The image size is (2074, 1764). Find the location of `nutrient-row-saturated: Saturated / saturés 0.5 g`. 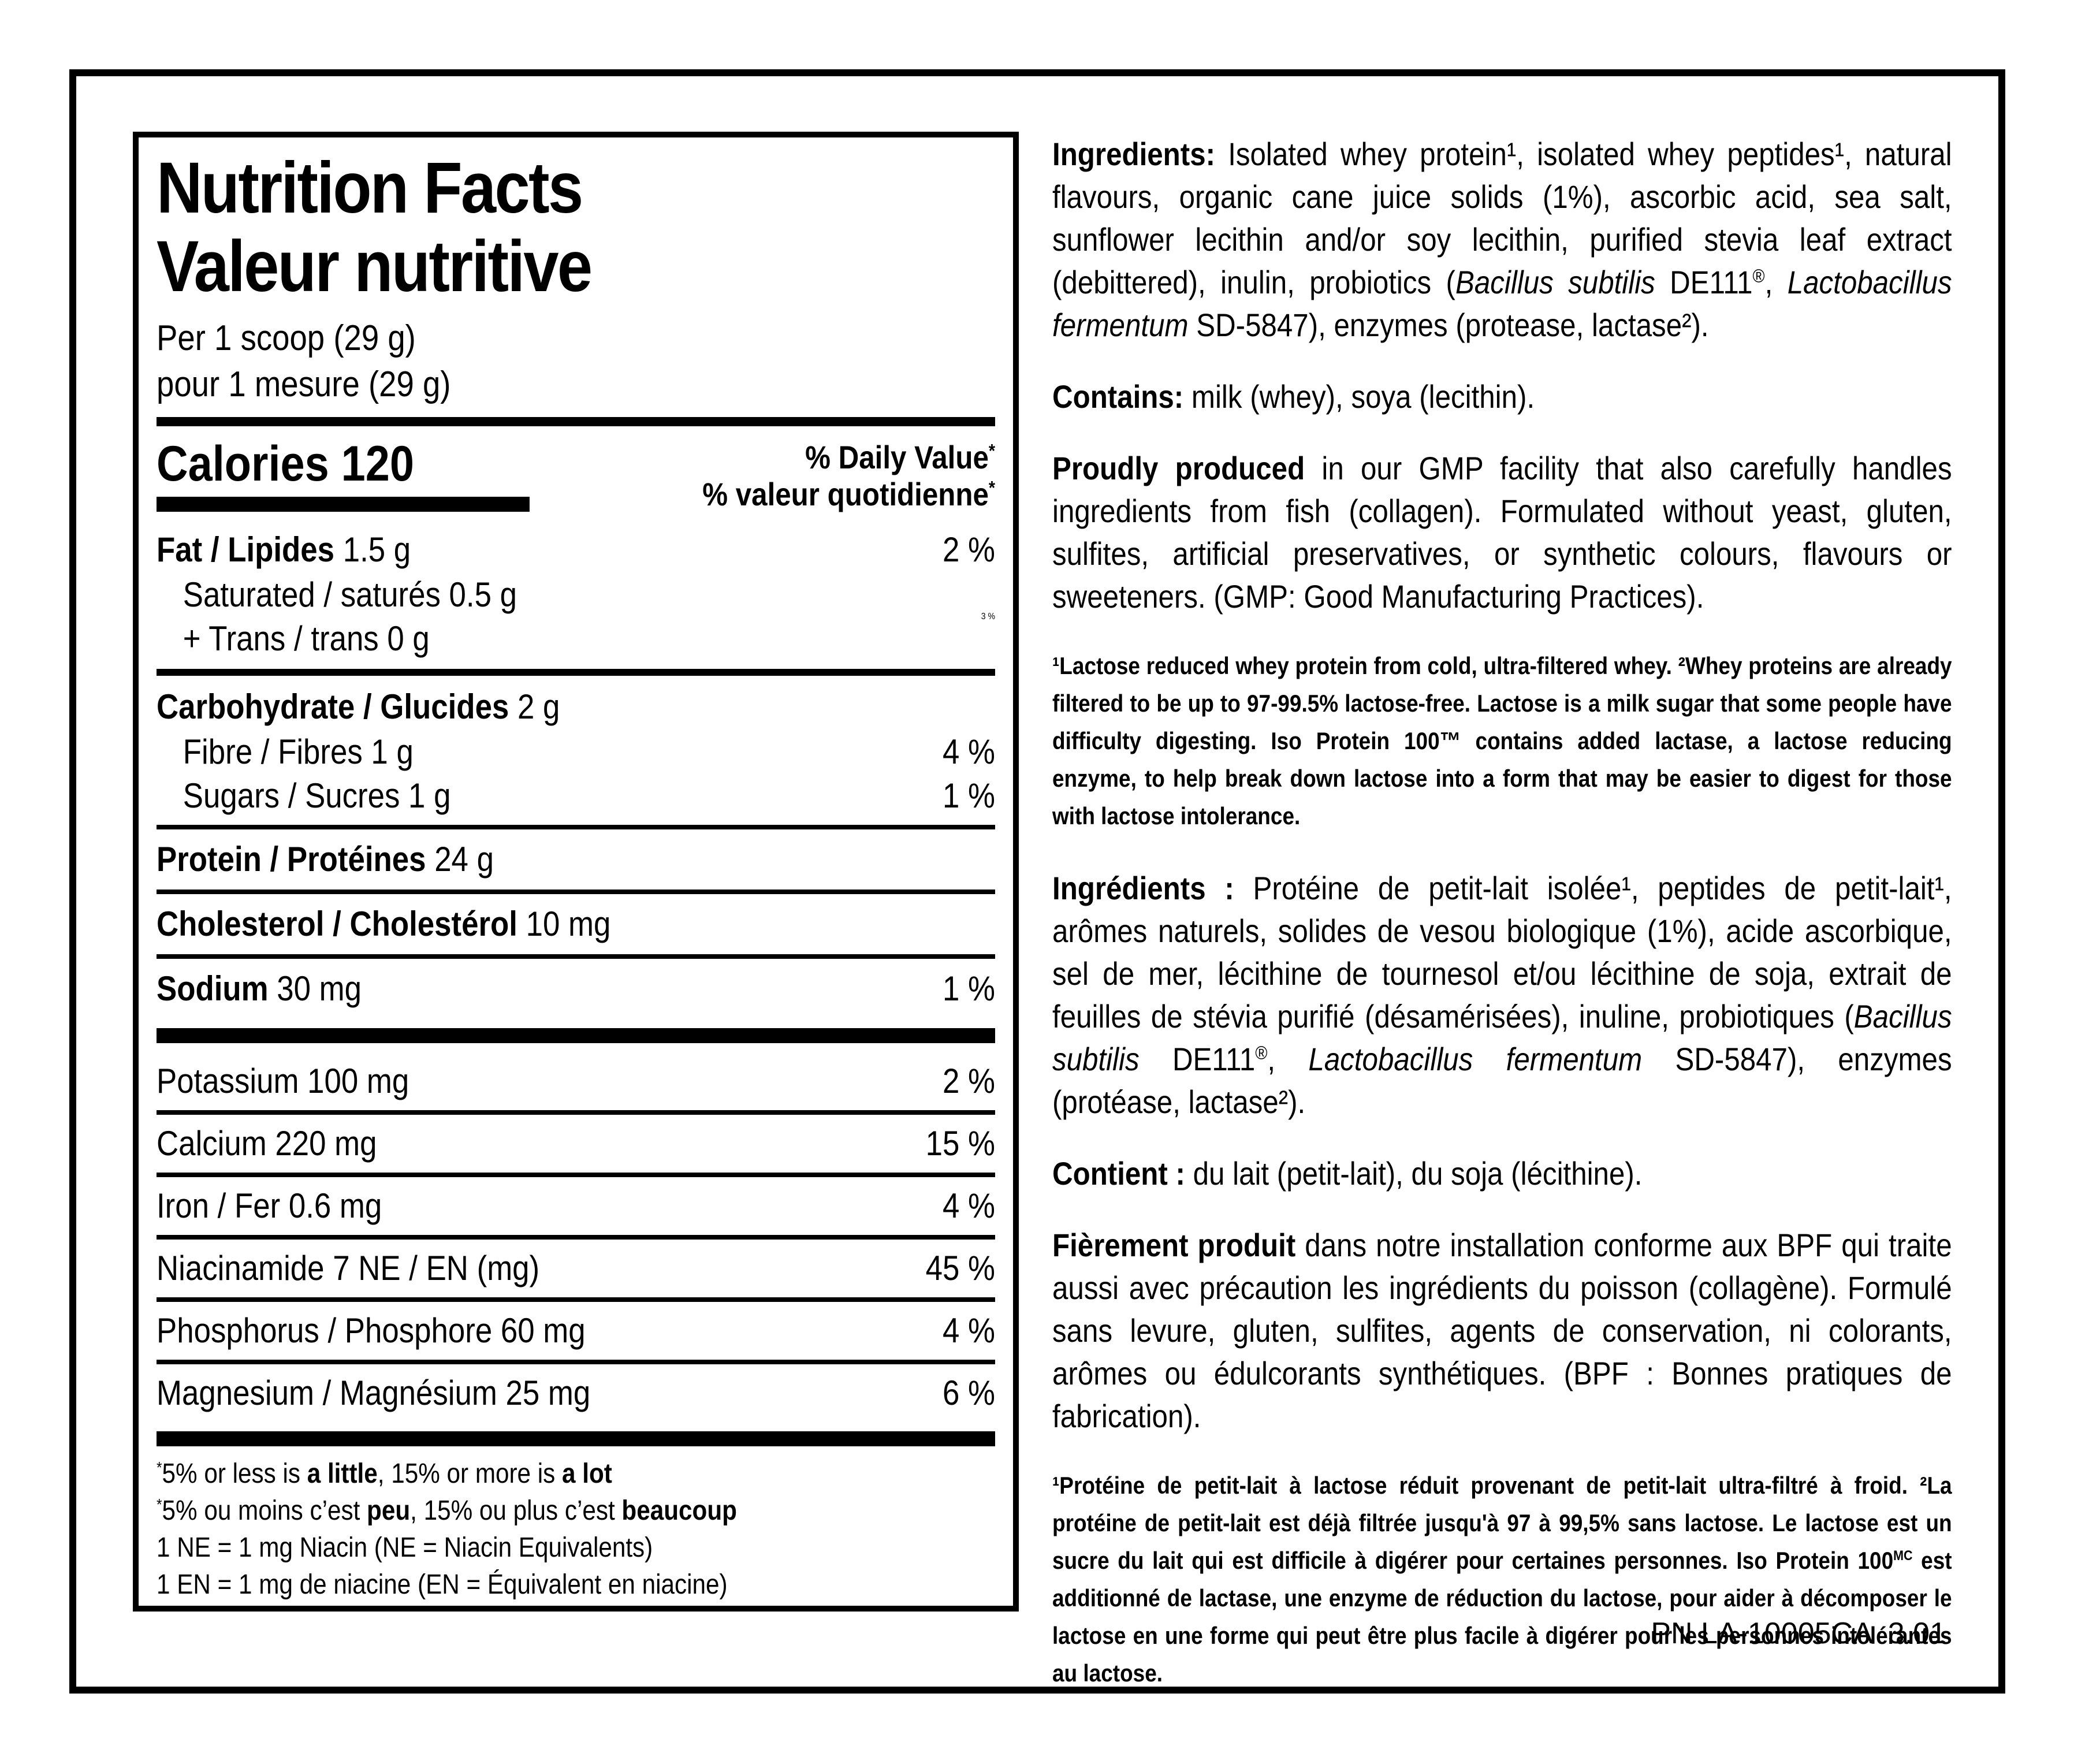

nutrient-row-saturated: Saturated / saturés 0.5 g is located at coordinates (337, 595).